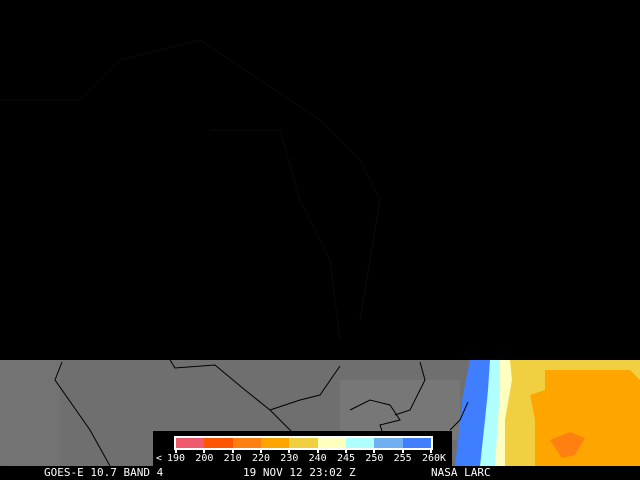  What do you see at coordinates (374, 458) in the screenshot?
I see `legend-tick-label: 250` at bounding box center [374, 458].